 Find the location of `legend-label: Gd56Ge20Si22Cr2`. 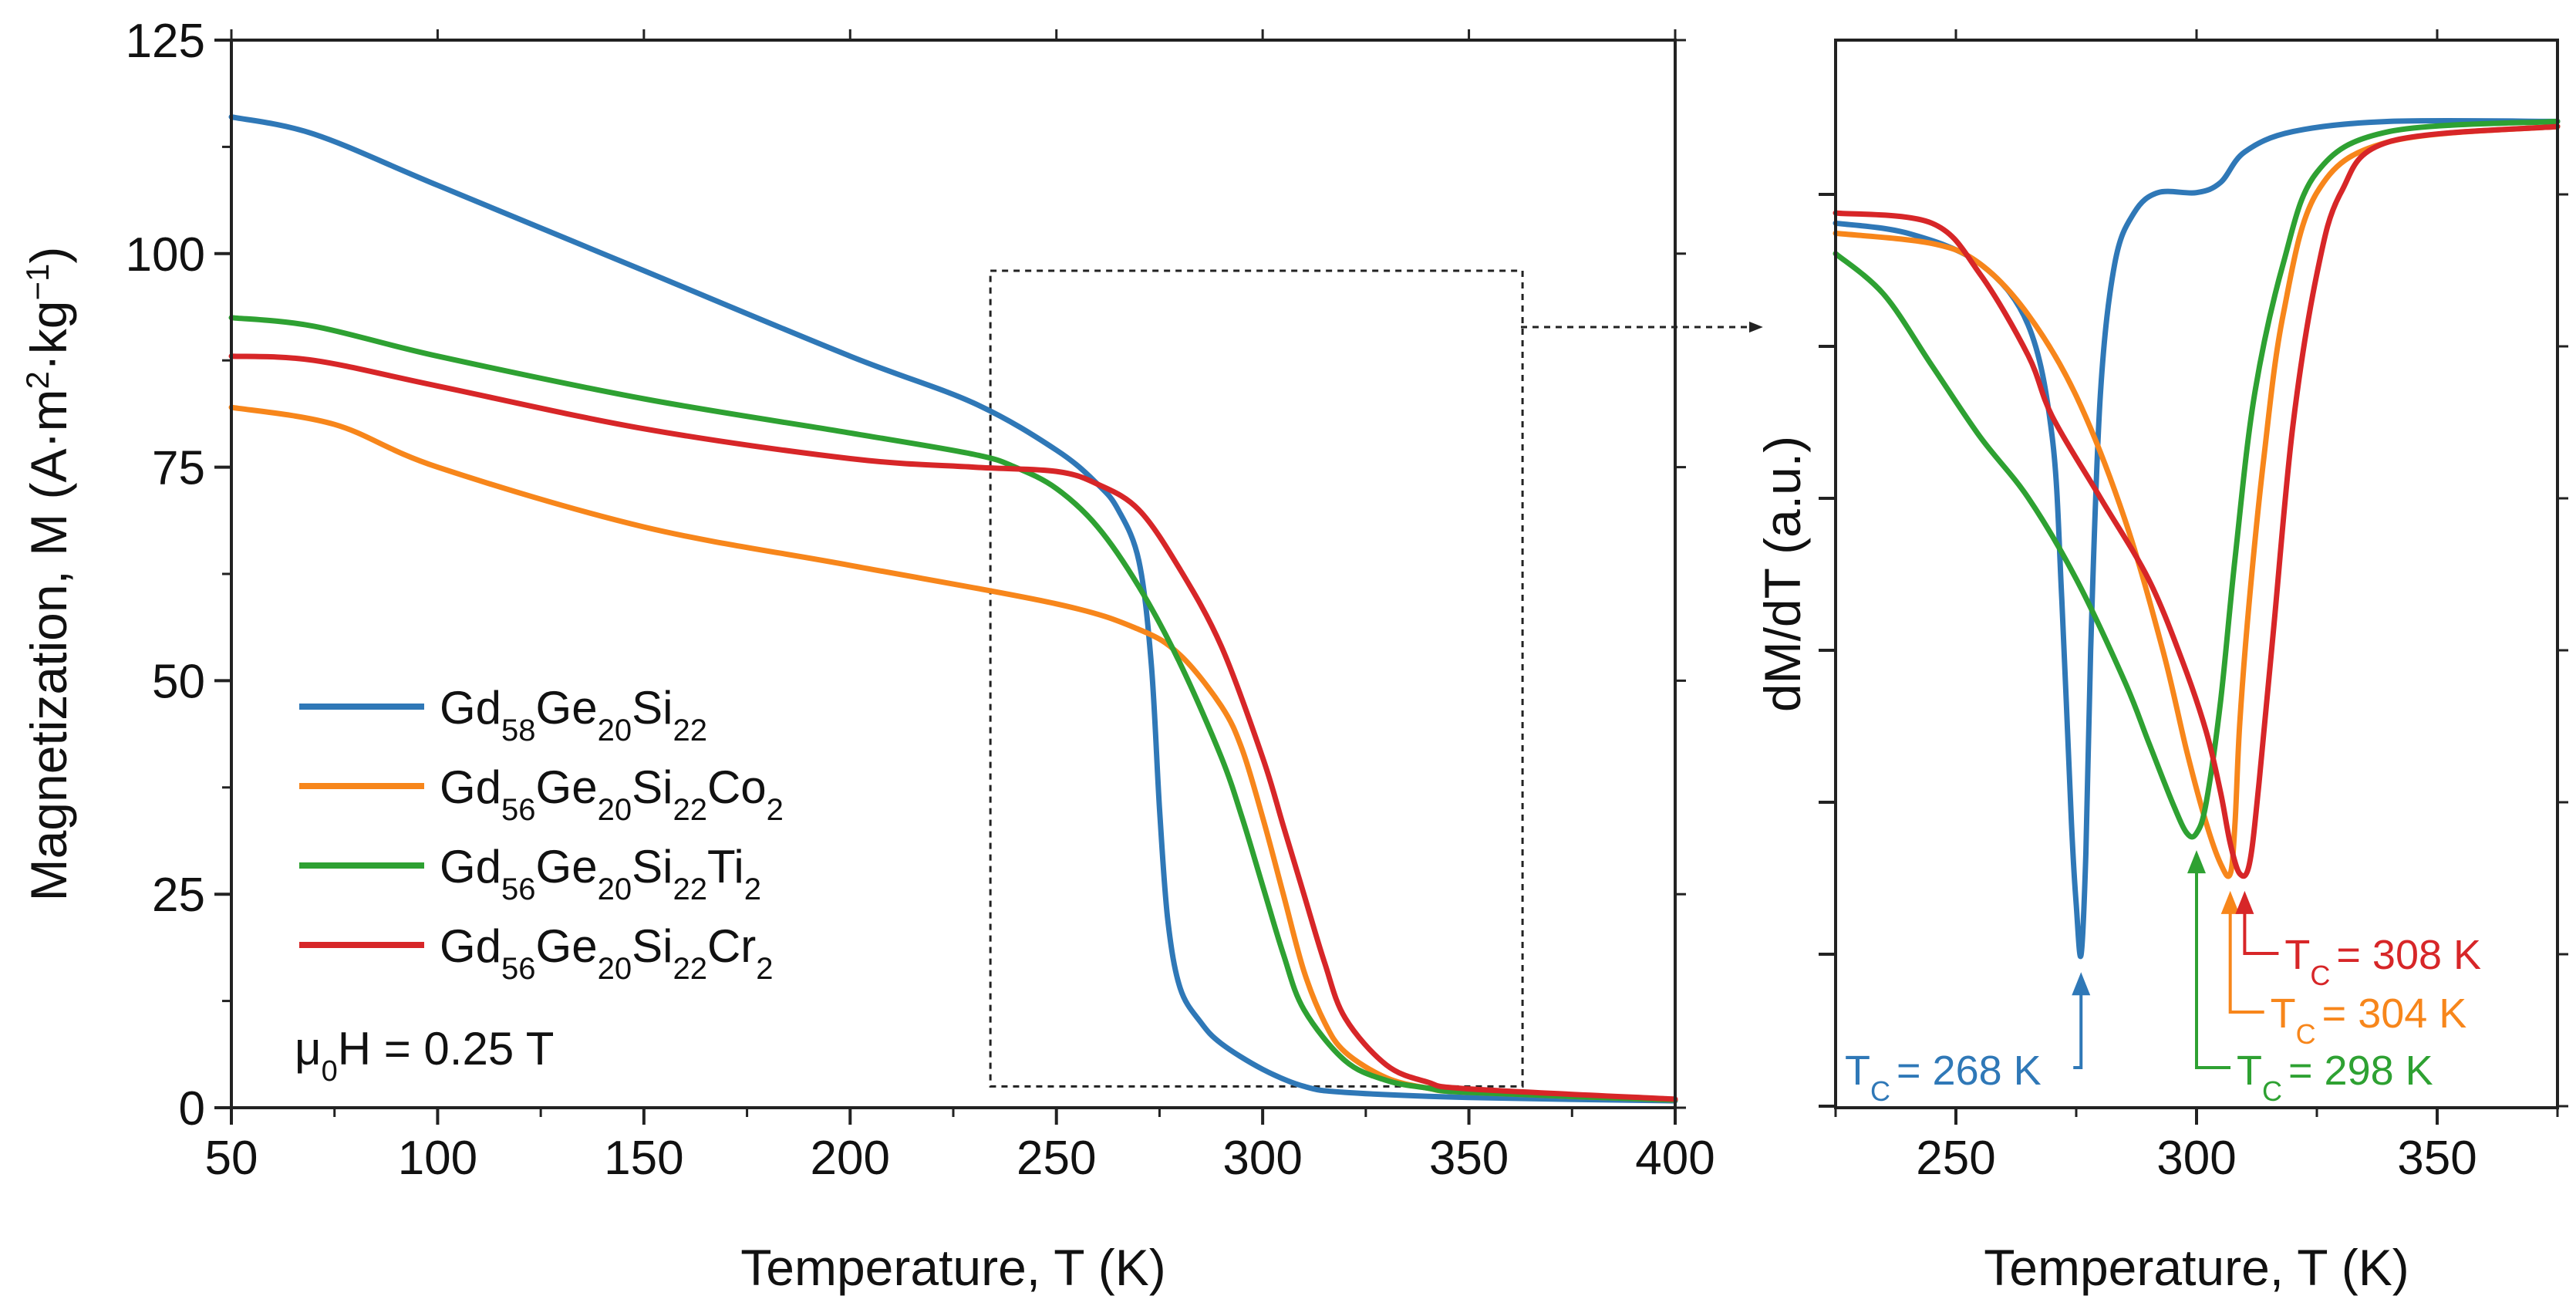

legend-label: Gd56Ge20Si22Cr2 is located at coordinates (607, 953).